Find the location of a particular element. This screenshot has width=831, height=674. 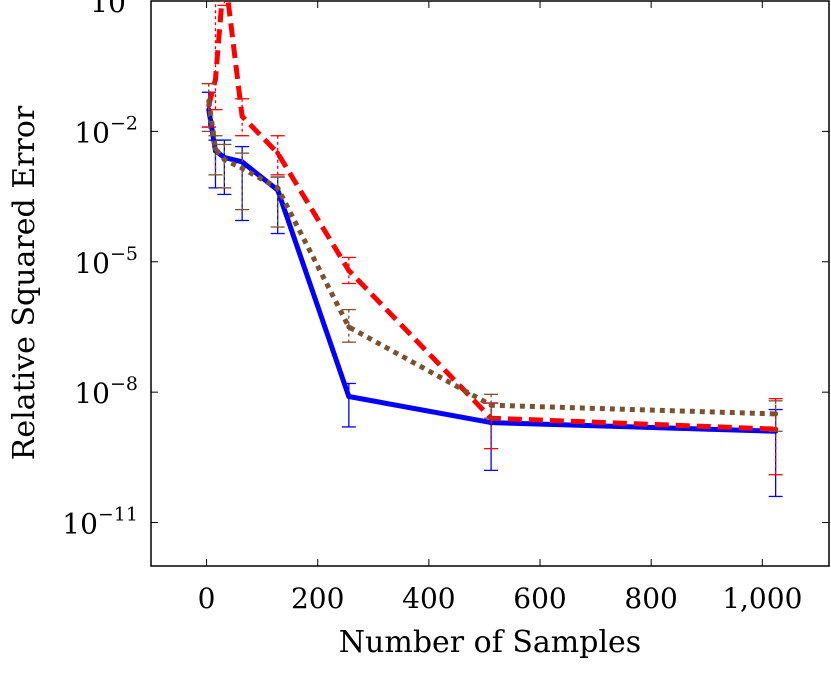

y-axis-title: Relative Squared Error is located at coordinates (24, 282).